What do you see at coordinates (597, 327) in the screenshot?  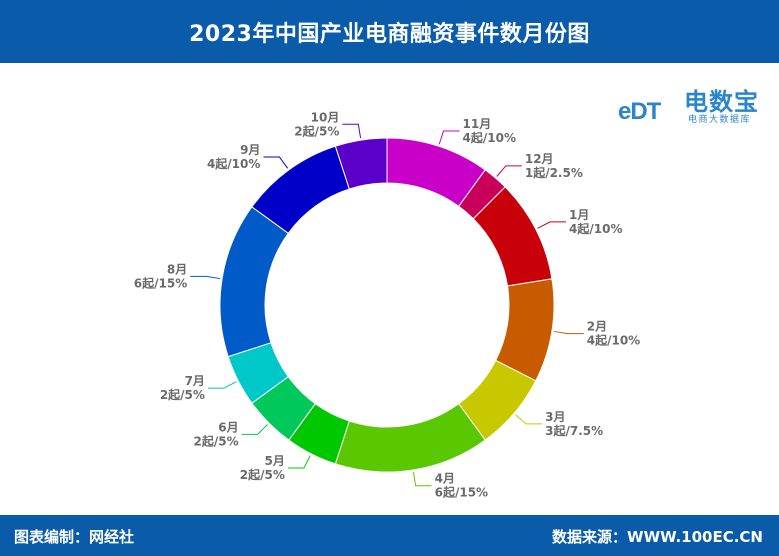 I see `slice-label-month: 2月` at bounding box center [597, 327].